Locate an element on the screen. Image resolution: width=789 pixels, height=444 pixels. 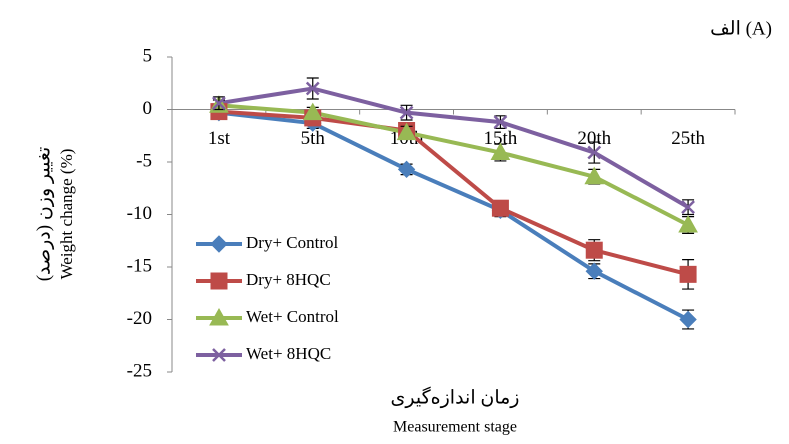
y-tick-label: -5 is located at coordinates (144, 160).